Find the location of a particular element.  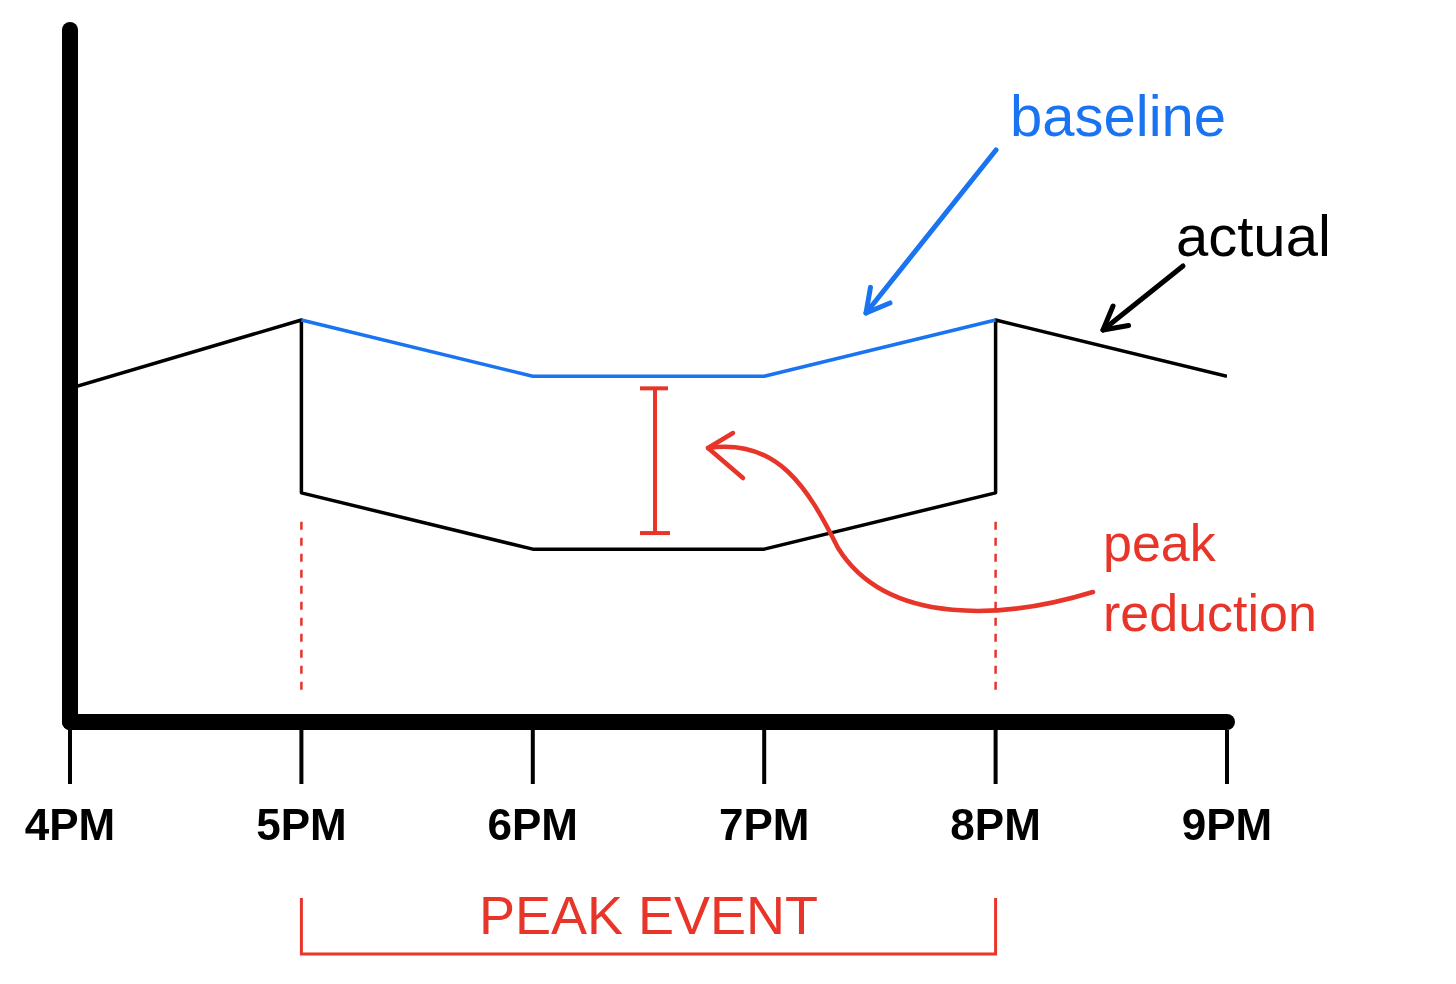

x-tick-label: 6PM is located at coordinates (533, 824).